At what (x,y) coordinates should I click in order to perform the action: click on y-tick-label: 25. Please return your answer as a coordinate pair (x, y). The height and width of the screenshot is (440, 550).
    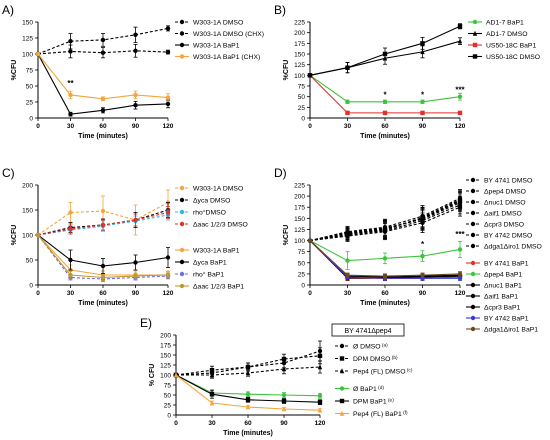
    Looking at the image, I should click on (168, 406).